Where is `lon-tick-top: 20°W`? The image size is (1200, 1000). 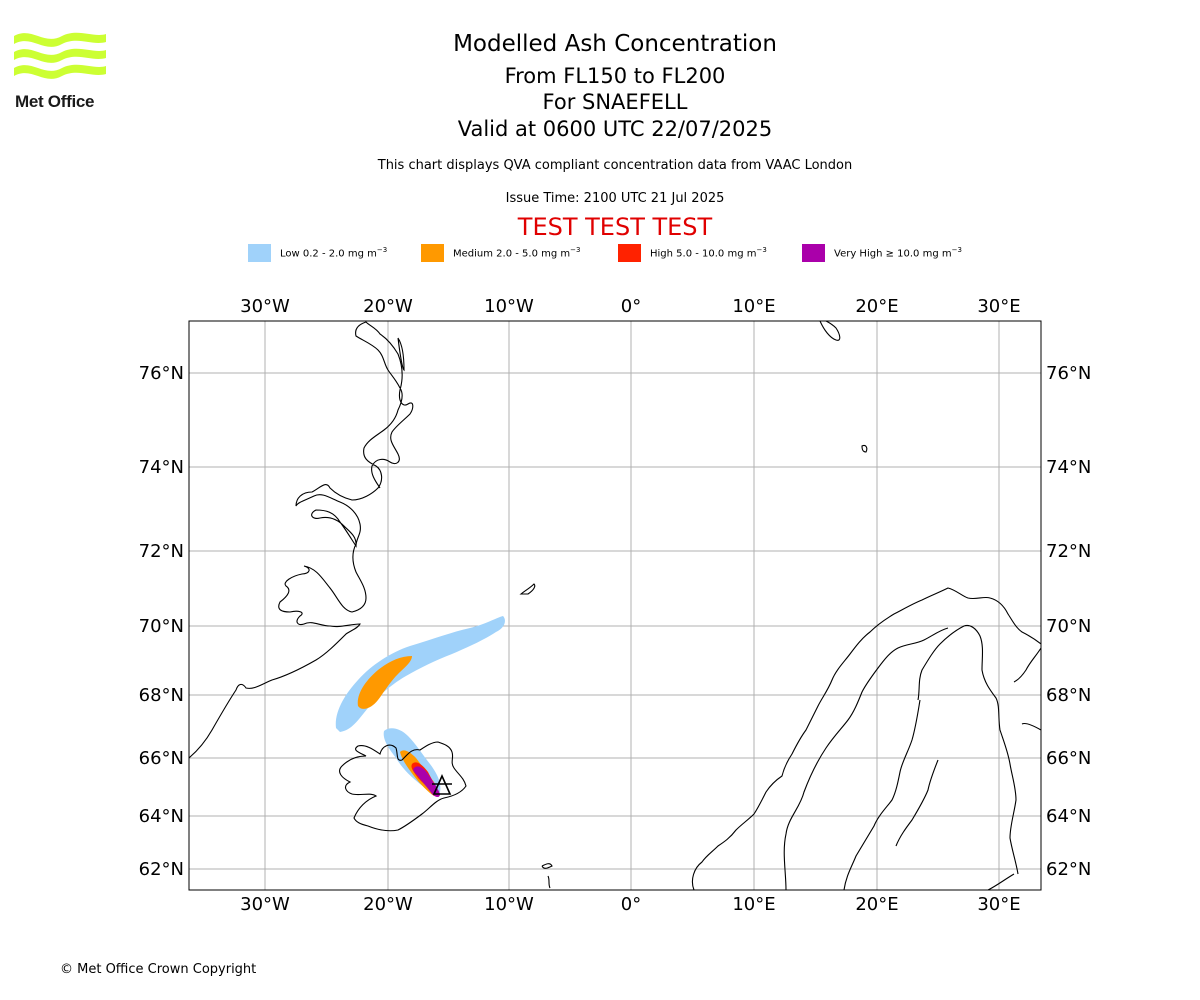 lon-tick-top: 20°W is located at coordinates (388, 306).